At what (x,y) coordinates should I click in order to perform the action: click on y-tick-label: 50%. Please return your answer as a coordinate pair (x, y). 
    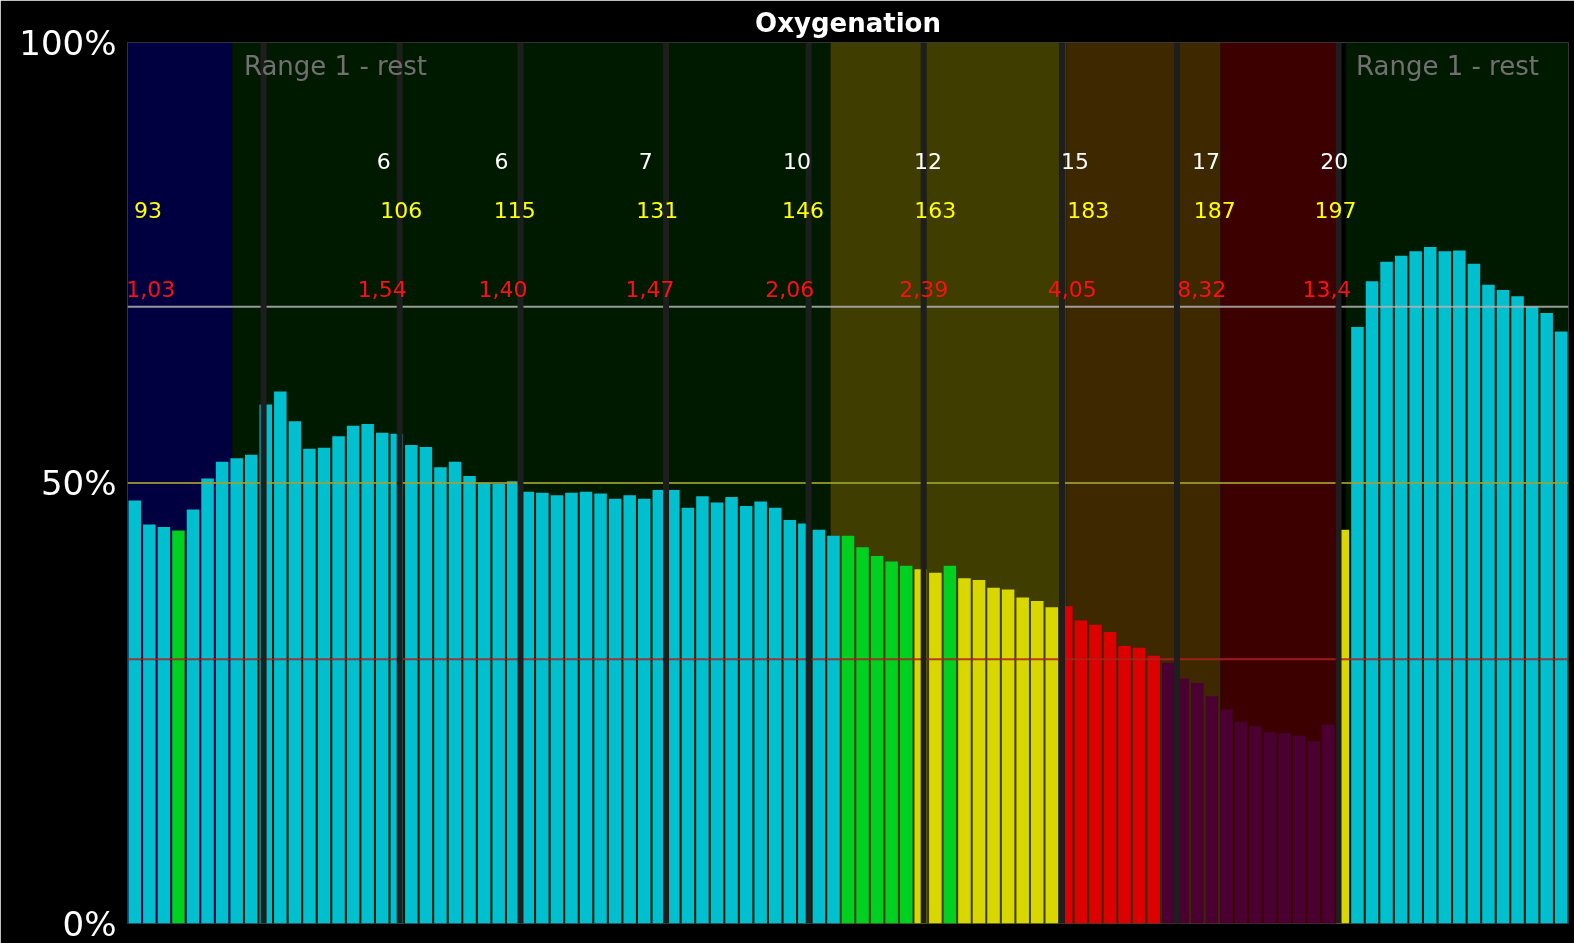
    Looking at the image, I should click on (78, 483).